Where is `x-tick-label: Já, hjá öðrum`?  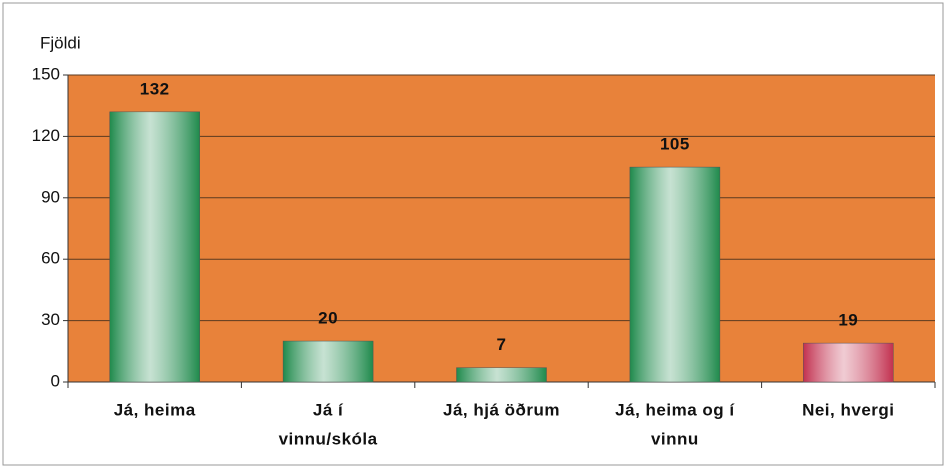
x-tick-label: Já, hjá öðrum is located at coordinates (501, 409).